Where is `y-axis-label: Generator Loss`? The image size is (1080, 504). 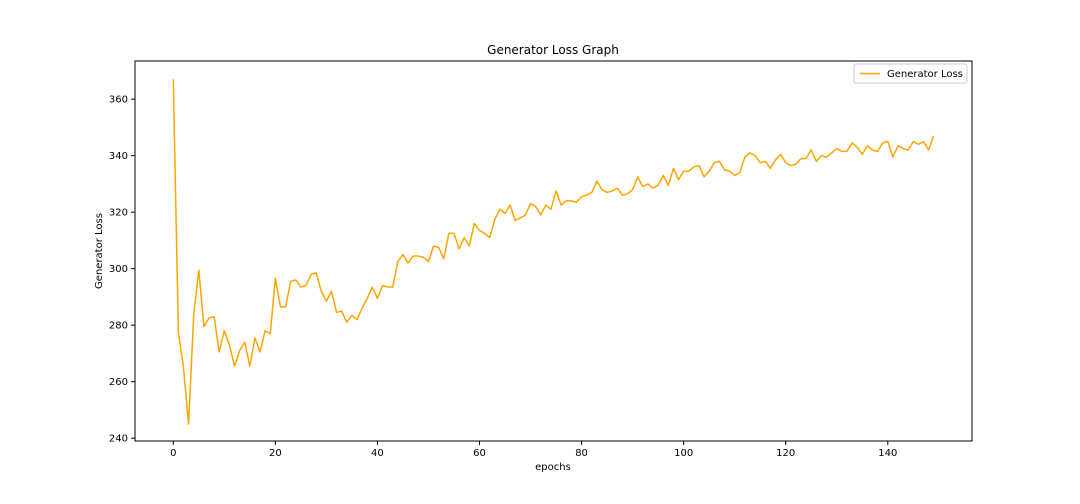 y-axis-label: Generator Loss is located at coordinates (99, 251).